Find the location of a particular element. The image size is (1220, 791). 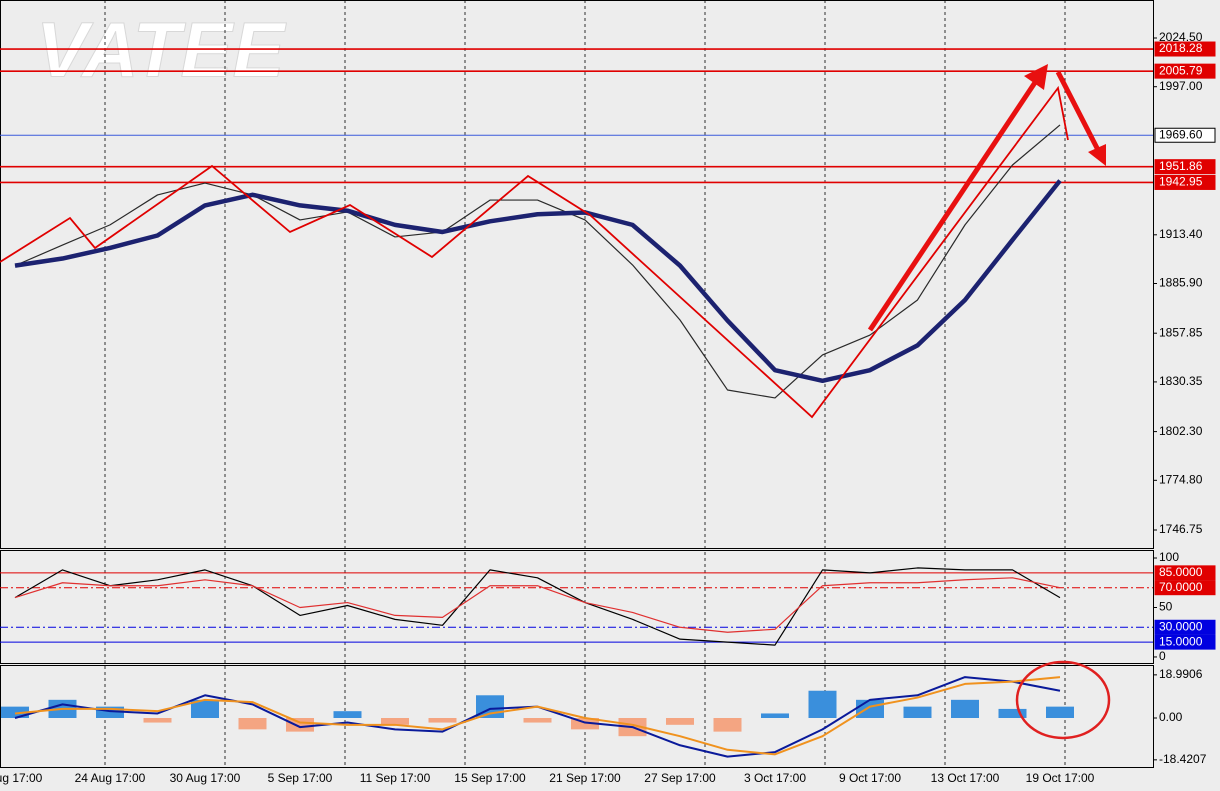

y-tick-label: 100 is located at coordinates (1169, 557).